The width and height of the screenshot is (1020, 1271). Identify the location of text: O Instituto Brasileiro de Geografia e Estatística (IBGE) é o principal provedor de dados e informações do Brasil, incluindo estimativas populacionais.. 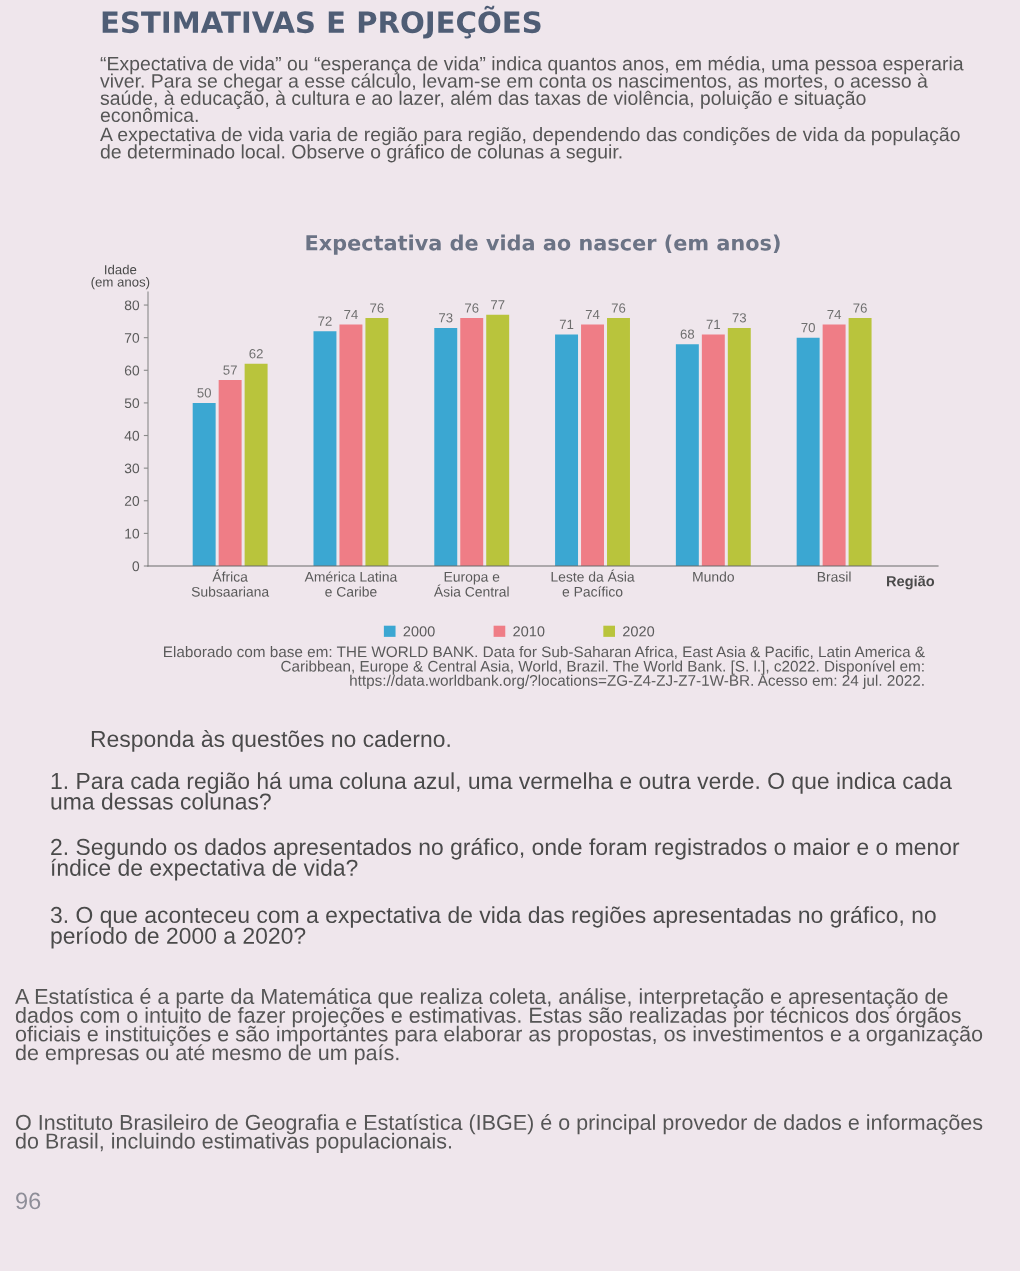
(499, 1133).